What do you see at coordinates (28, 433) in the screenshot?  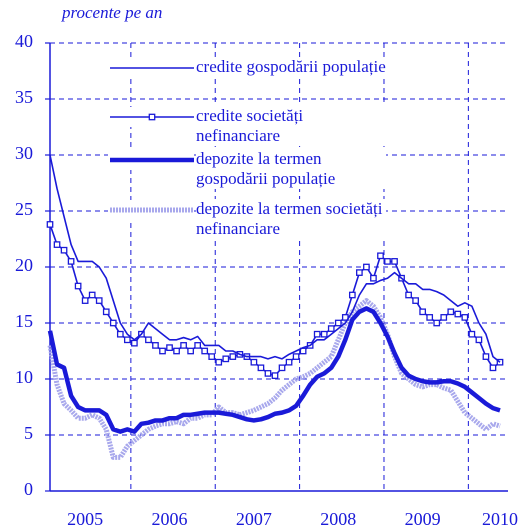 I see `y-tick-label: 5` at bounding box center [28, 433].